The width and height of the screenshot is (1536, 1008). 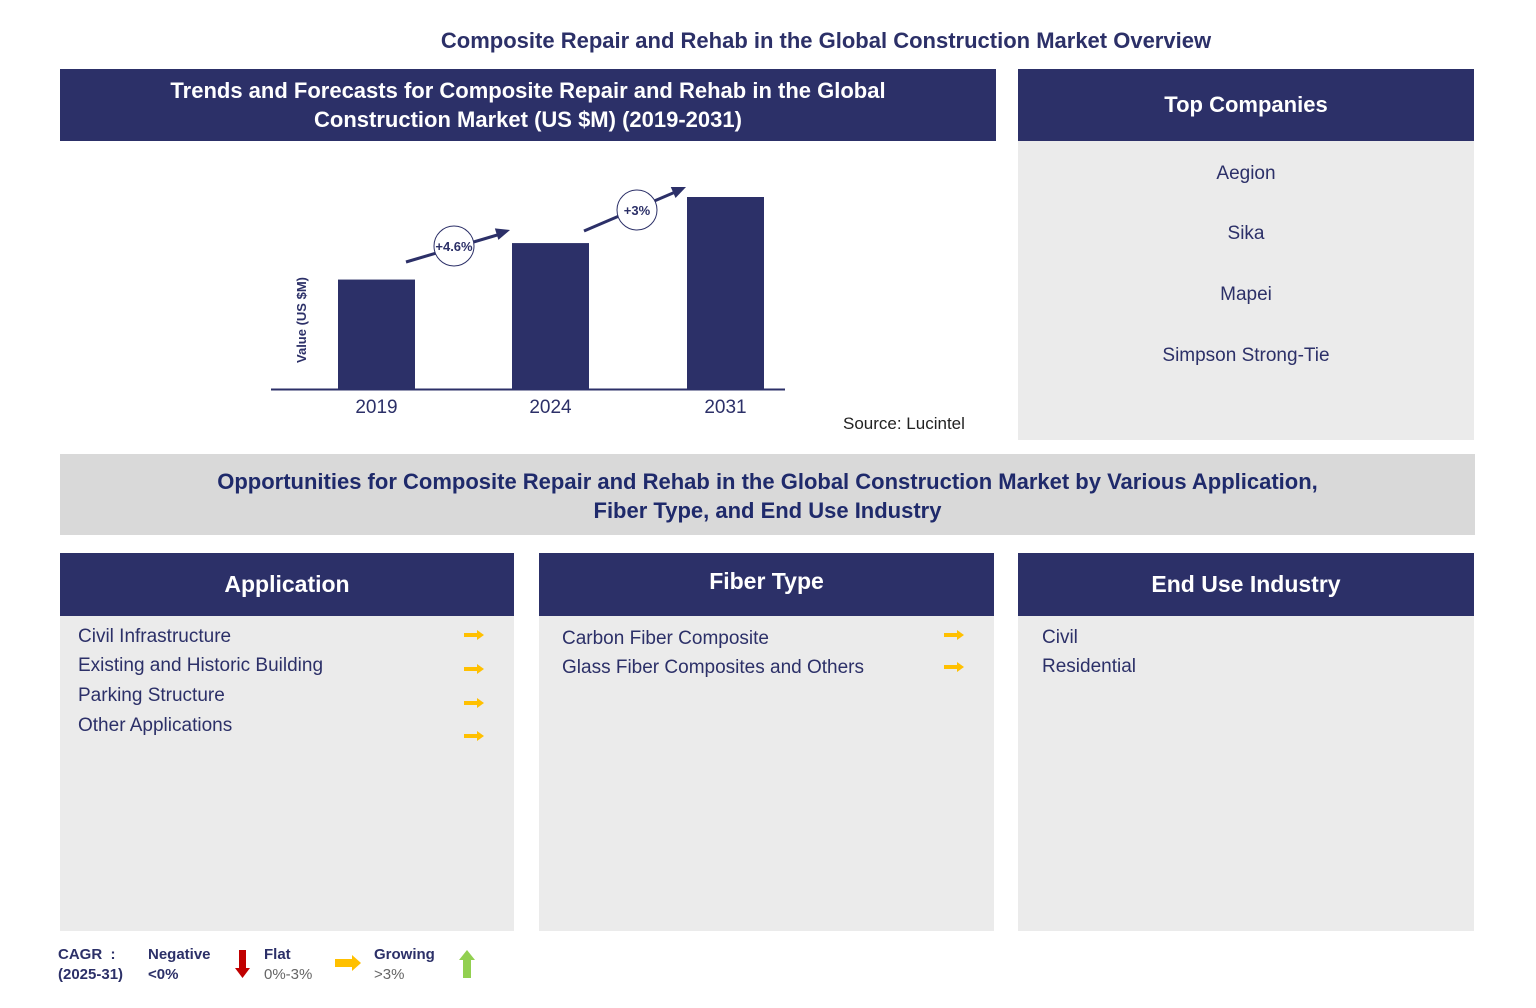 I want to click on x-tick-label: 2031, so click(x=725, y=407).